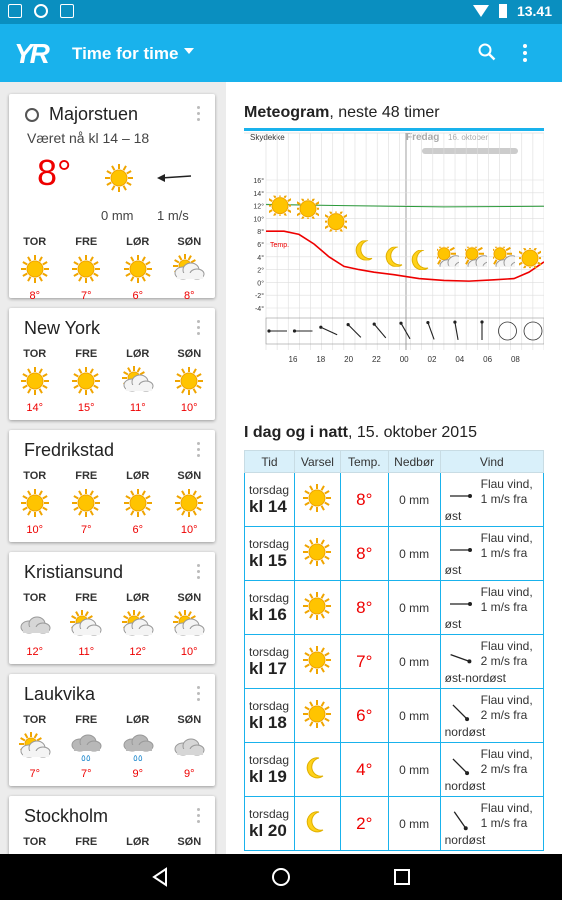 This screenshot has height=900, width=562. I want to click on svg-text: ٥٥, so click(138, 757).